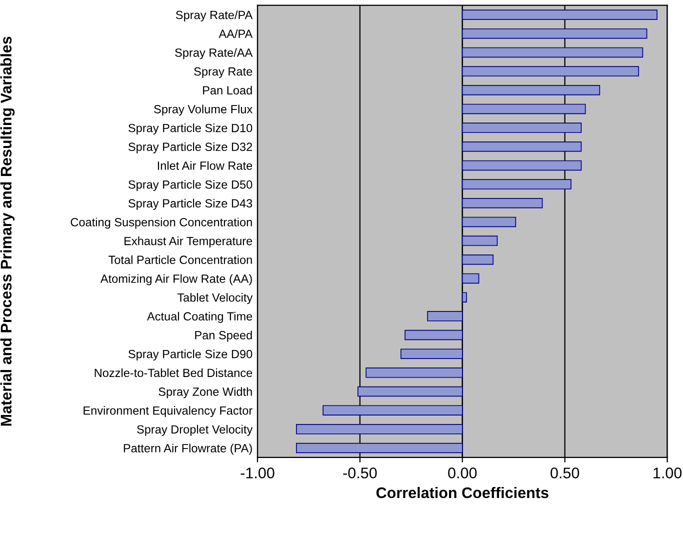 The height and width of the screenshot is (535, 683). I want to click on y-tick-label: Spray Particle Size D50, so click(190, 186).